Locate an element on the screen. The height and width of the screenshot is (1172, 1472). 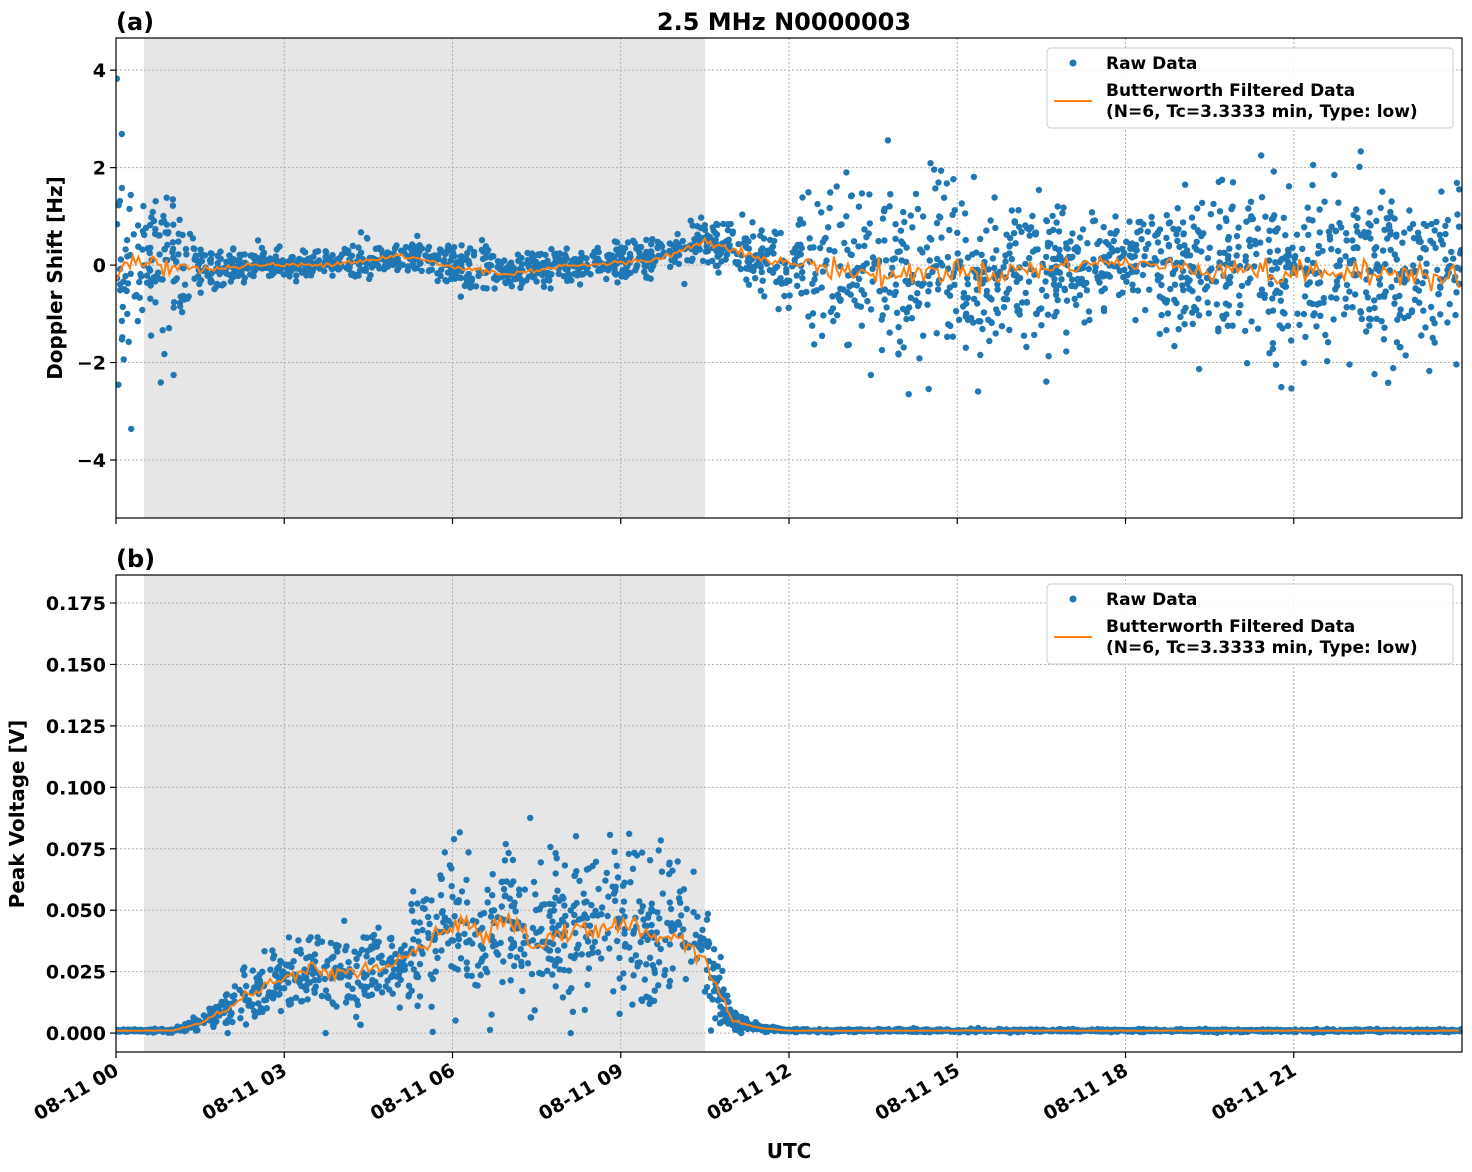
legend-filtered-label: Butterworth Filtered Data is located at coordinates (1230, 627).